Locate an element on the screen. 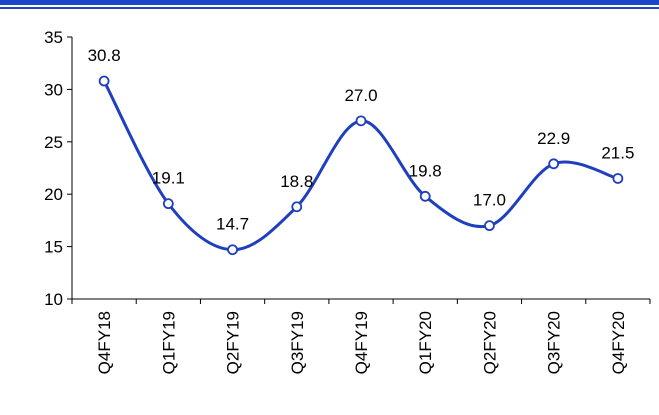  y-tick-label: 25 is located at coordinates (53, 142).